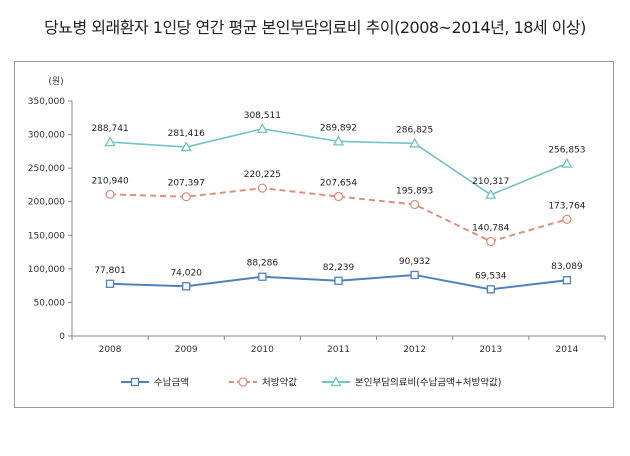  What do you see at coordinates (566, 151) in the screenshot?
I see `data-label: 256,853` at bounding box center [566, 151].